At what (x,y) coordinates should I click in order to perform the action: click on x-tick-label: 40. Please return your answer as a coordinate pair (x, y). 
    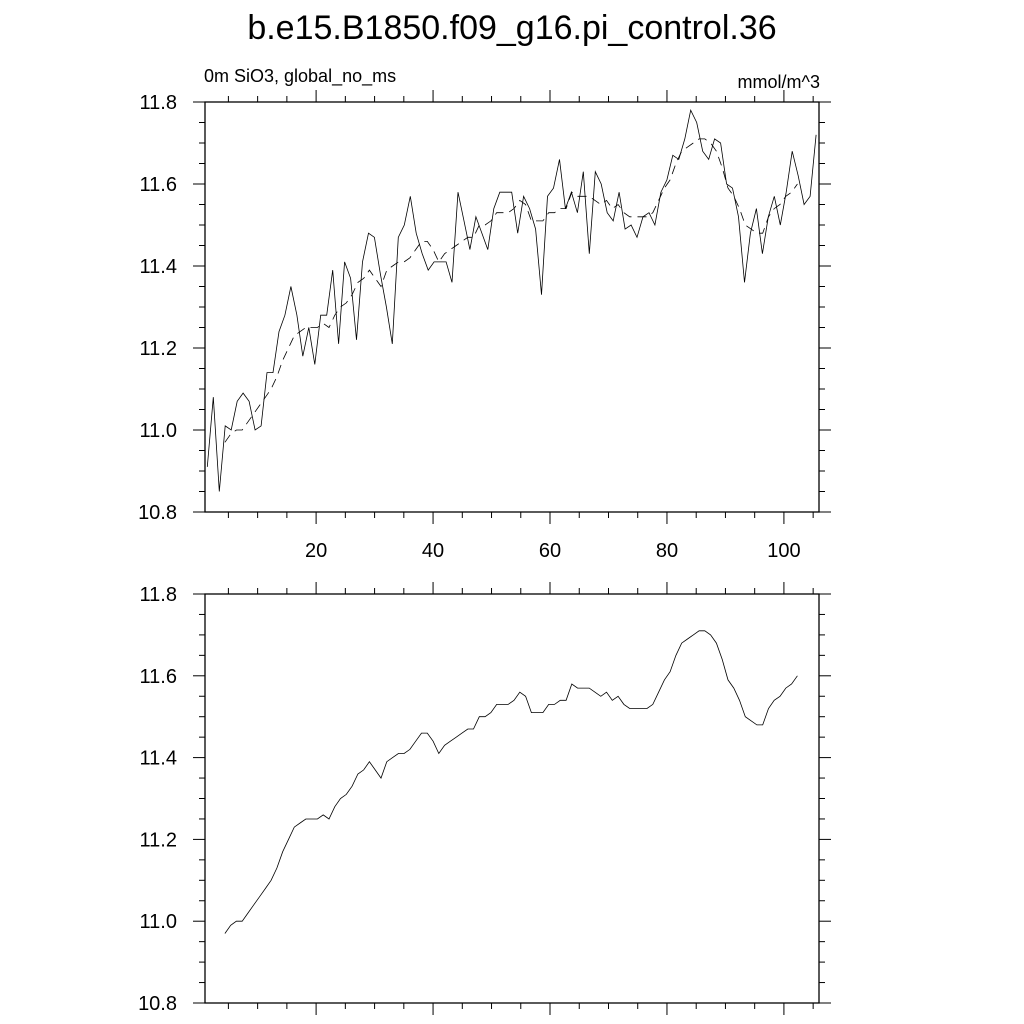
    Looking at the image, I should click on (433, 551).